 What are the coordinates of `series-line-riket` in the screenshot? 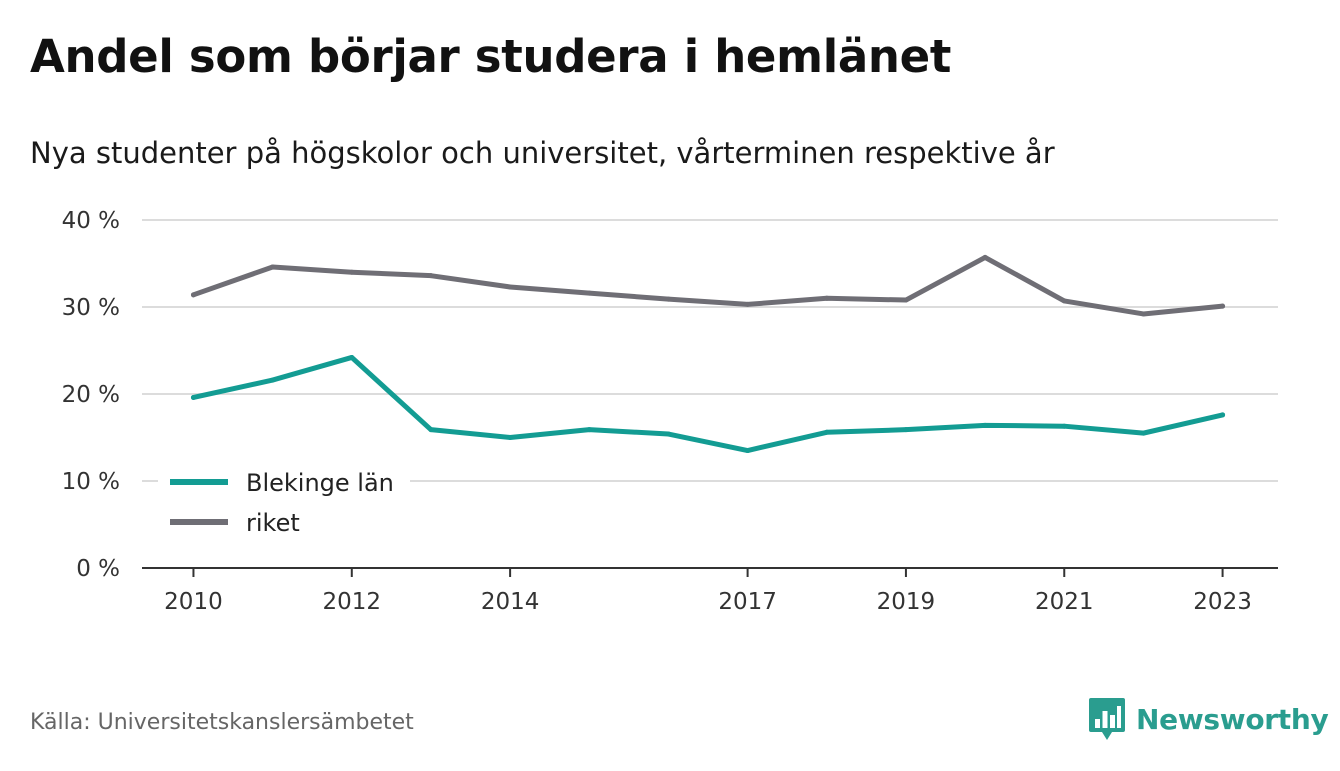 It's located at (708, 285).